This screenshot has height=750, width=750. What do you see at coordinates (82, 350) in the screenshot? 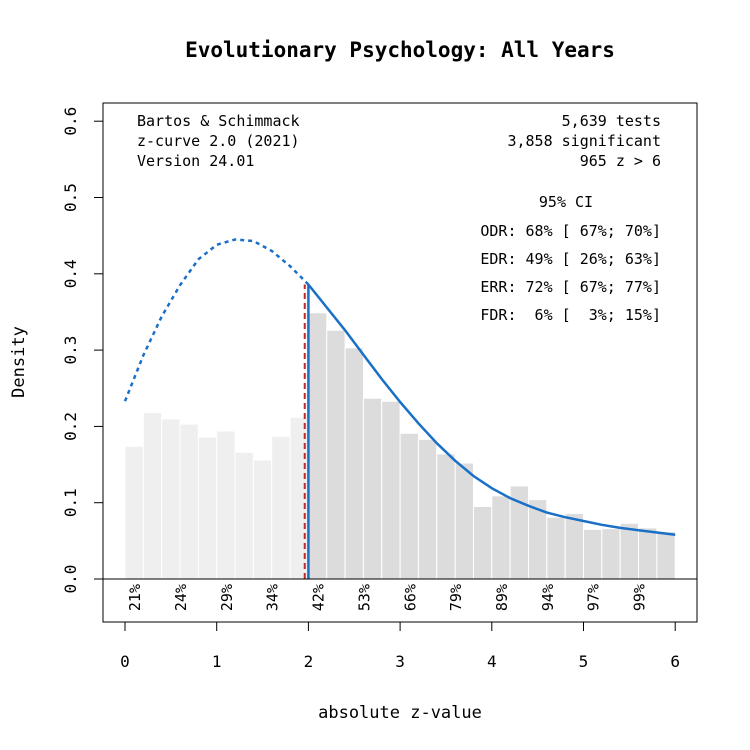
I see `y-axis: 0.0 0.1 0.2 0.3 0.4 0.5 0.6` at bounding box center [82, 350].